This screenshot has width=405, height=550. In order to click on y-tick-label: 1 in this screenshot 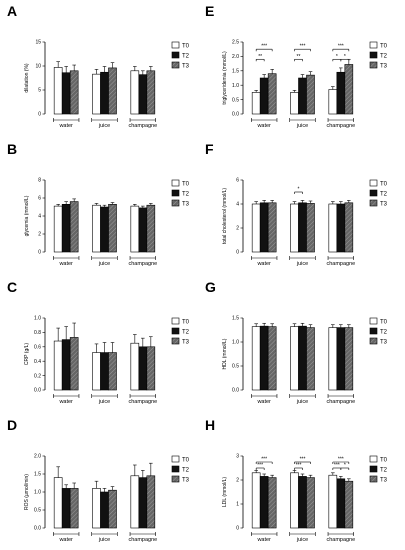, I will do `click(237, 505)`.